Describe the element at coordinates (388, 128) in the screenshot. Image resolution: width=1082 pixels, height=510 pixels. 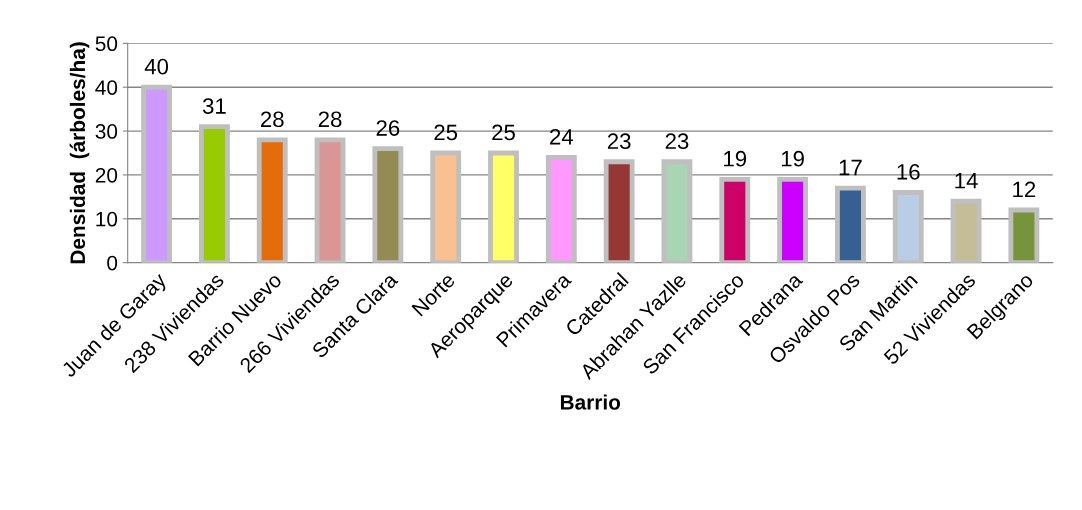
I see `data-label: 26` at that location.